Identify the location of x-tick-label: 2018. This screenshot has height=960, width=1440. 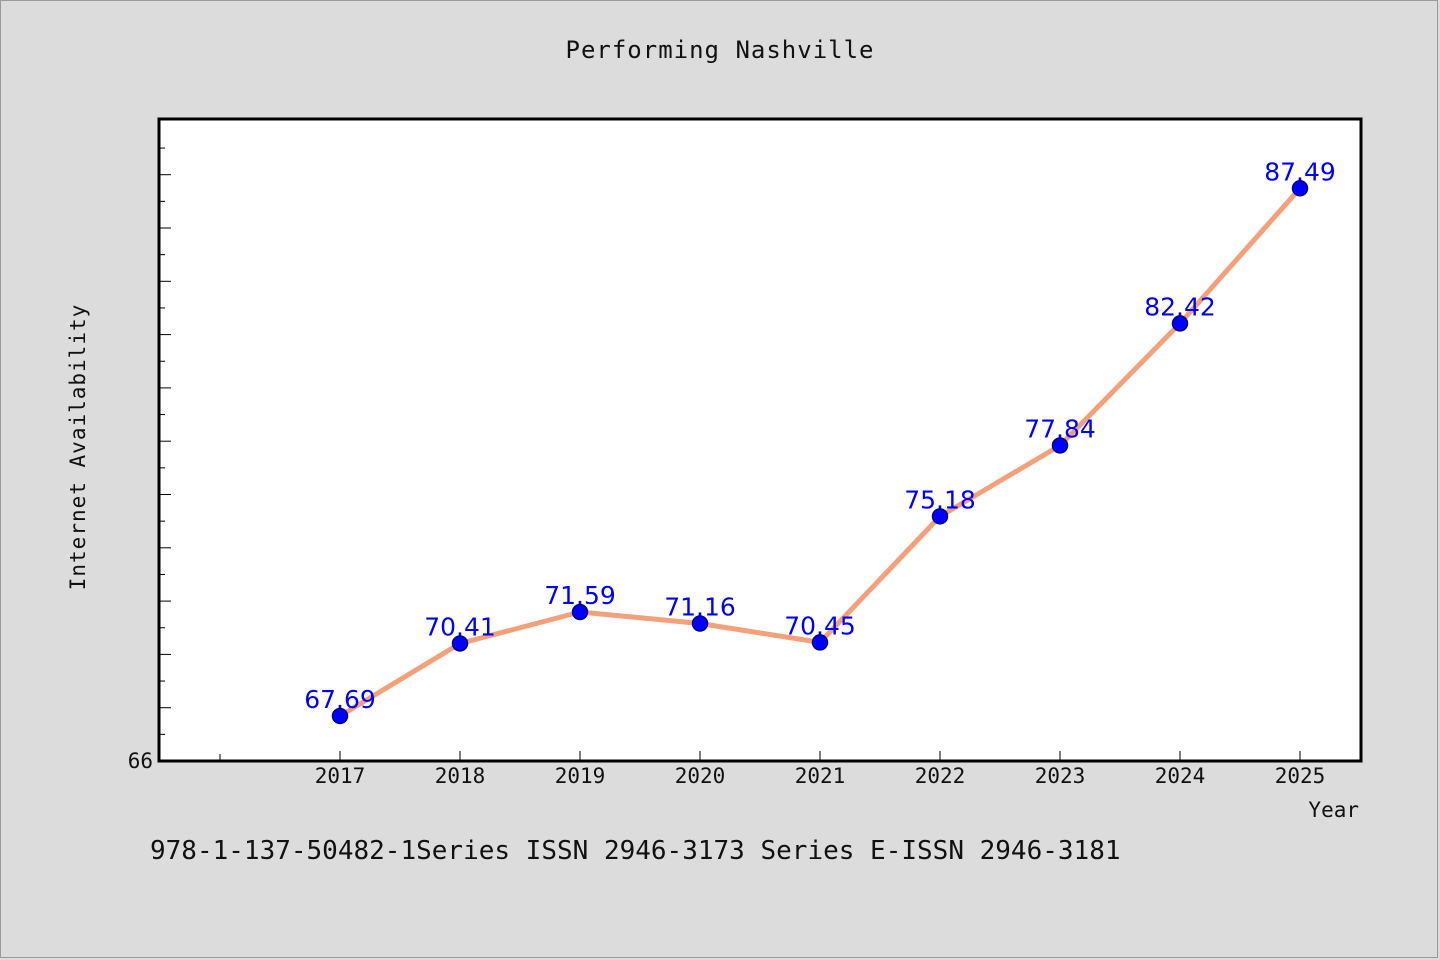
(460, 776).